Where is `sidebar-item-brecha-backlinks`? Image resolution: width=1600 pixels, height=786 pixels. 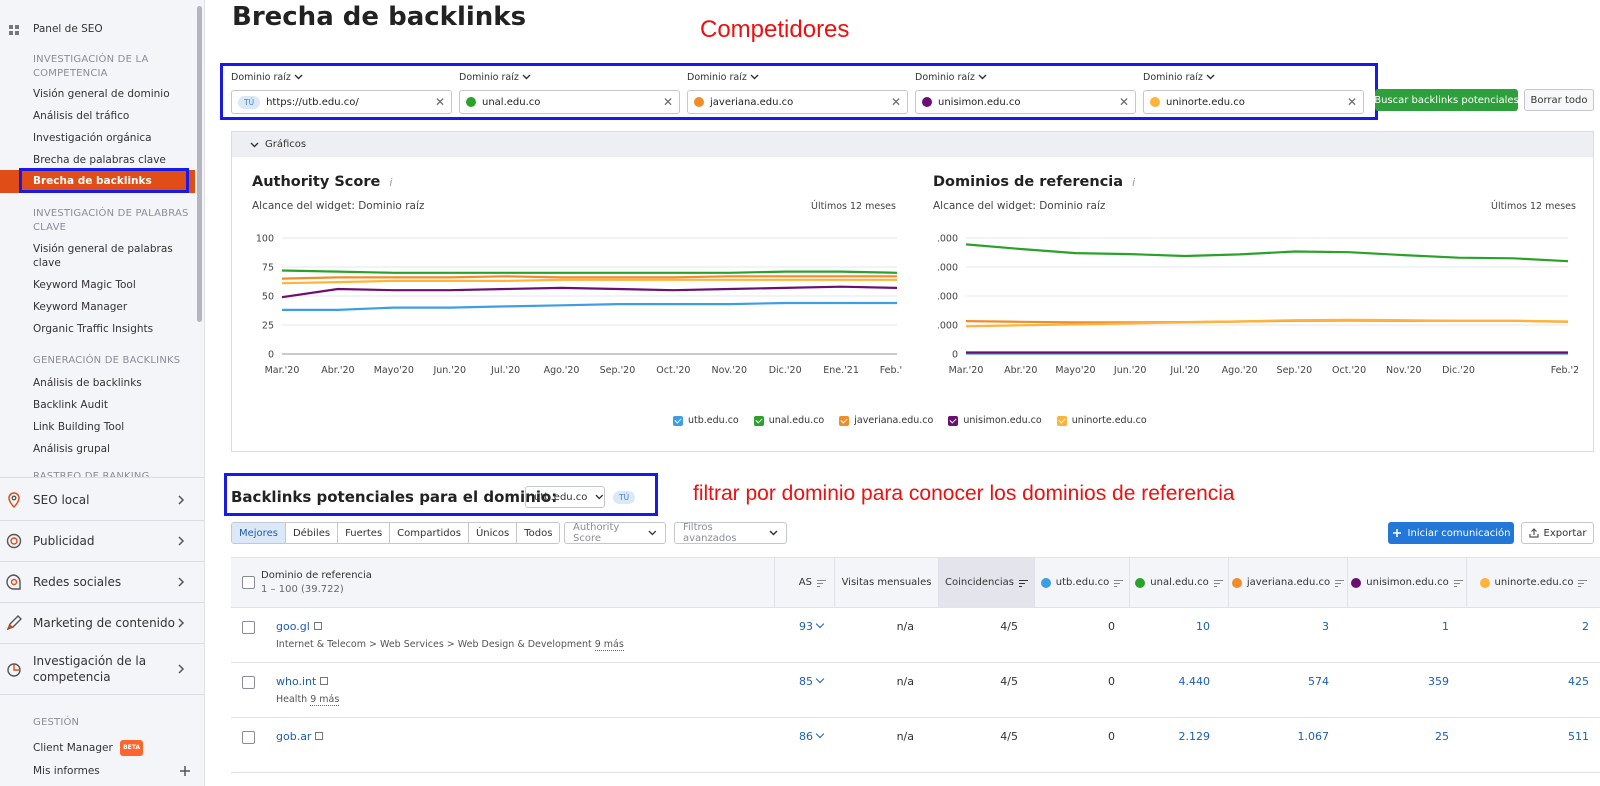 sidebar-item-brecha-backlinks is located at coordinates (97, 181).